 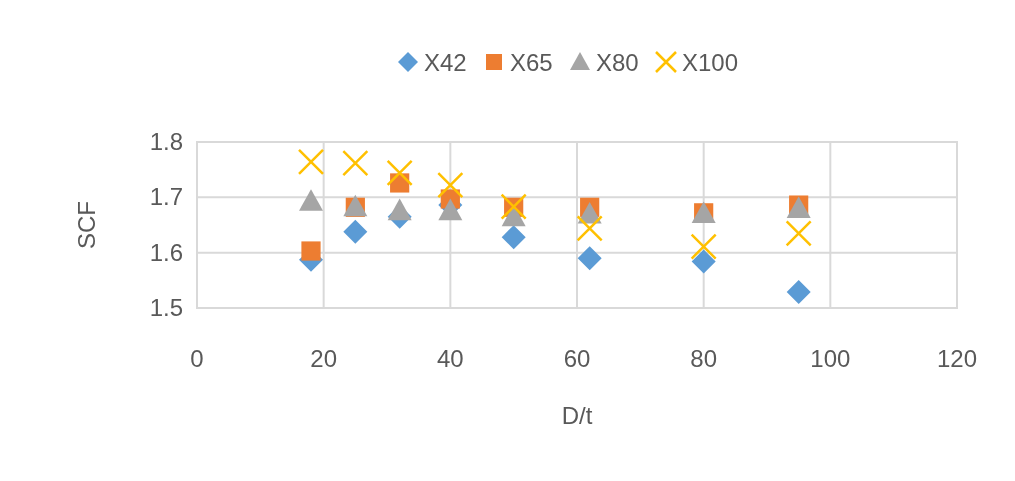 I want to click on y-tick-label: 1.8, so click(x=166, y=141).